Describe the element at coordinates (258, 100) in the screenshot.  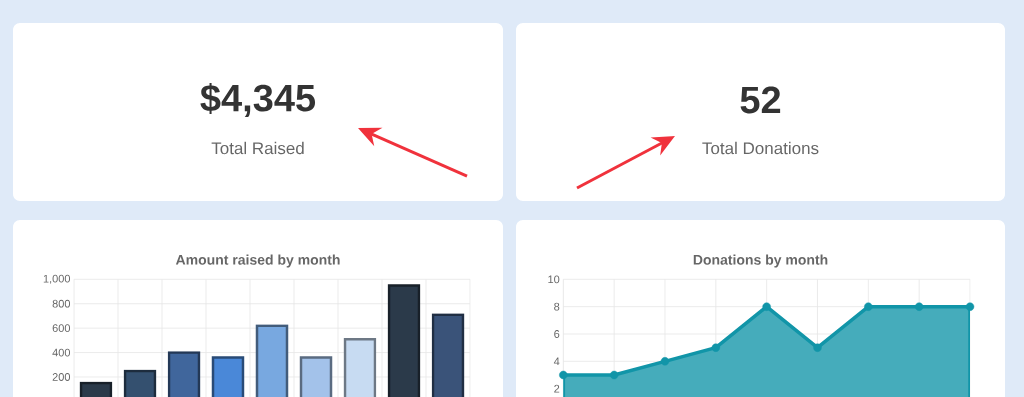
I see `text: $4,345` at that location.